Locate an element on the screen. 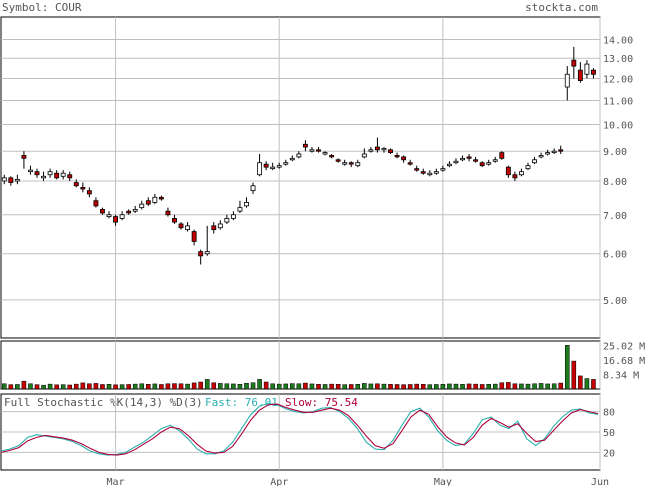 Image resolution: width=655 pixels, height=486 pixels. fast-name: Fast is located at coordinates (218, 402).